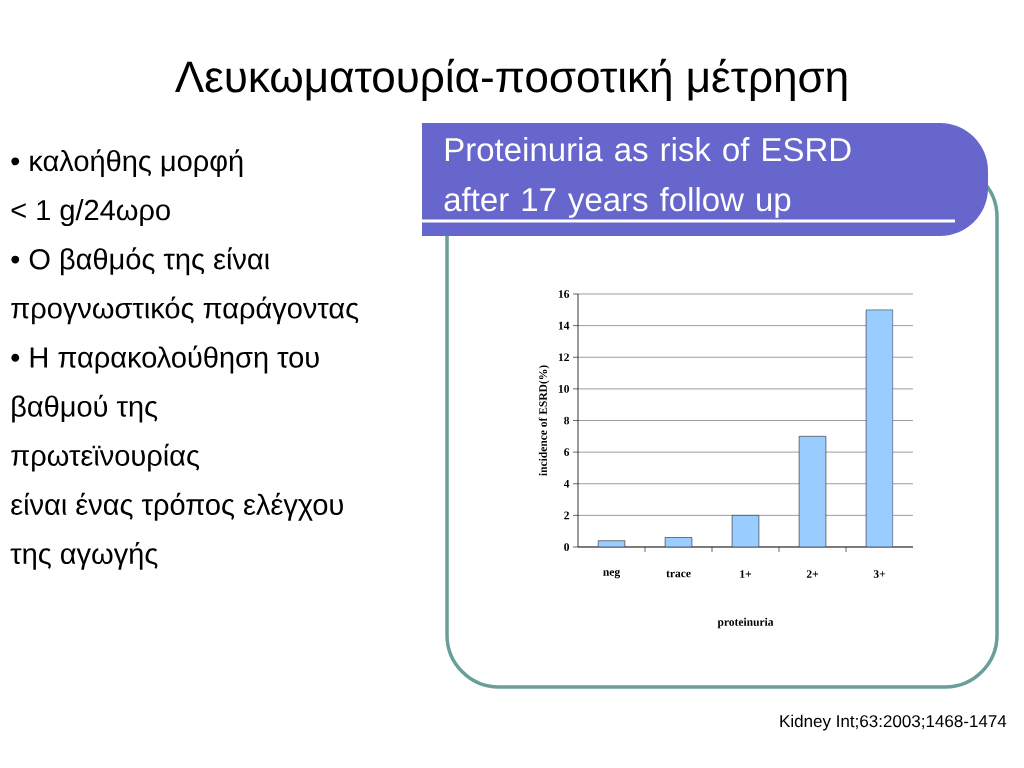  I want to click on text: είναι ένας τρόπος ελέγχου, so click(177, 506).